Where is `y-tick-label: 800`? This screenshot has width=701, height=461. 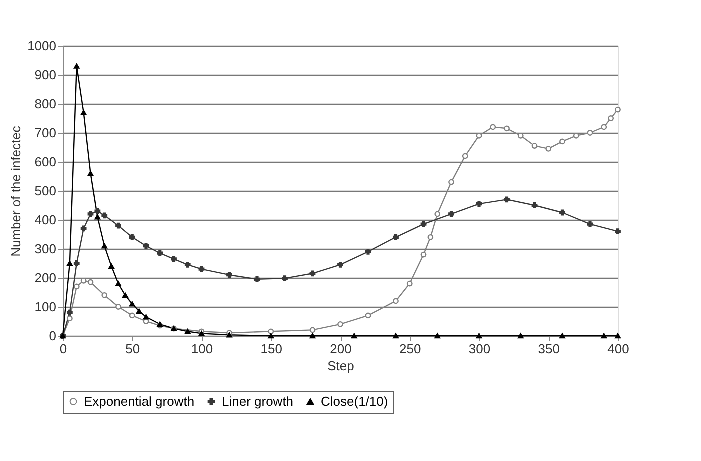 y-tick-label: 800 is located at coordinates (45, 104).